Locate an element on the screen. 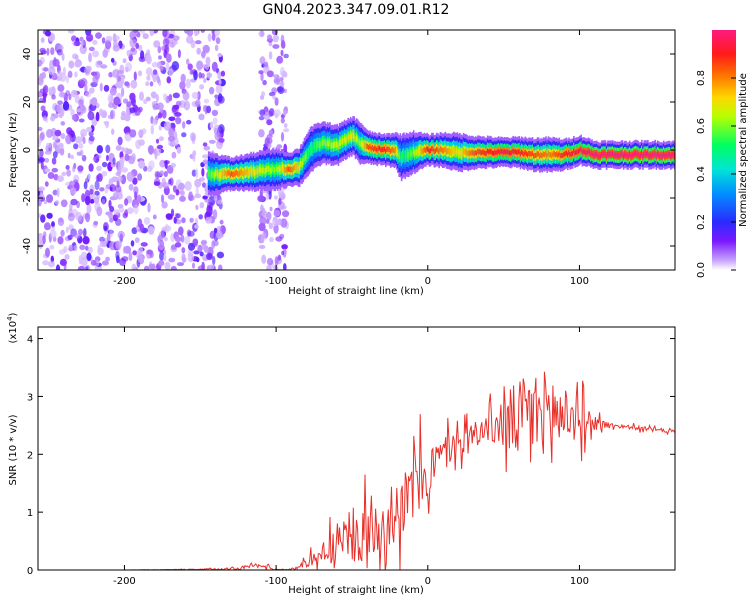 The height and width of the screenshot is (600, 750). x-tick-label: -100 is located at coordinates (276, 581).